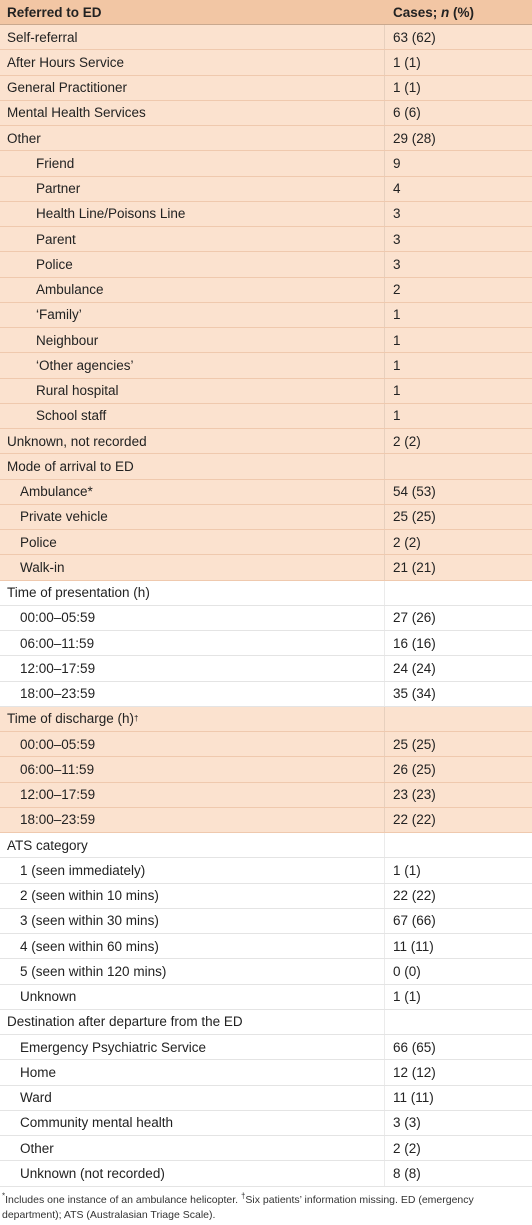 Image resolution: width=532 pixels, height=1225 pixels. What do you see at coordinates (192, 1173) in the screenshot?
I see `row-label: Unknown (not recorded)` at bounding box center [192, 1173].